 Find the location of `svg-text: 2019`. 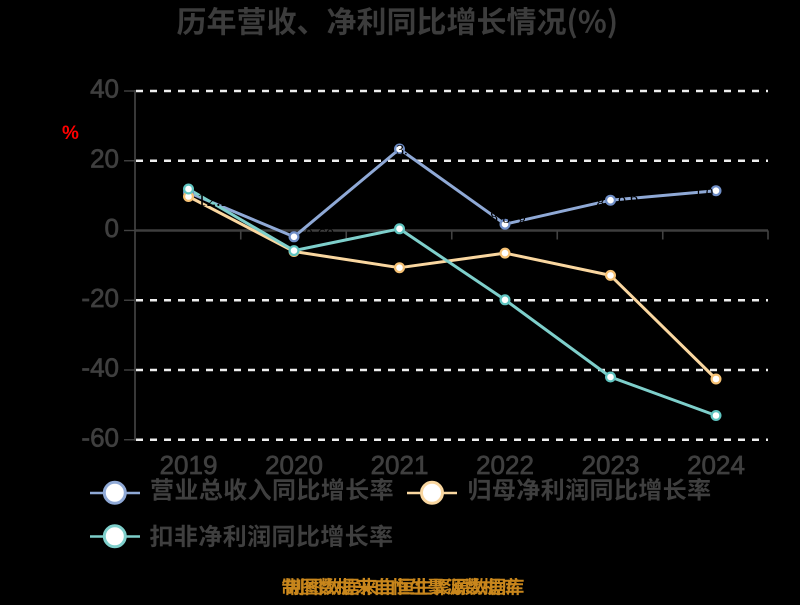

svg-text: 2019 is located at coordinates (189, 465).